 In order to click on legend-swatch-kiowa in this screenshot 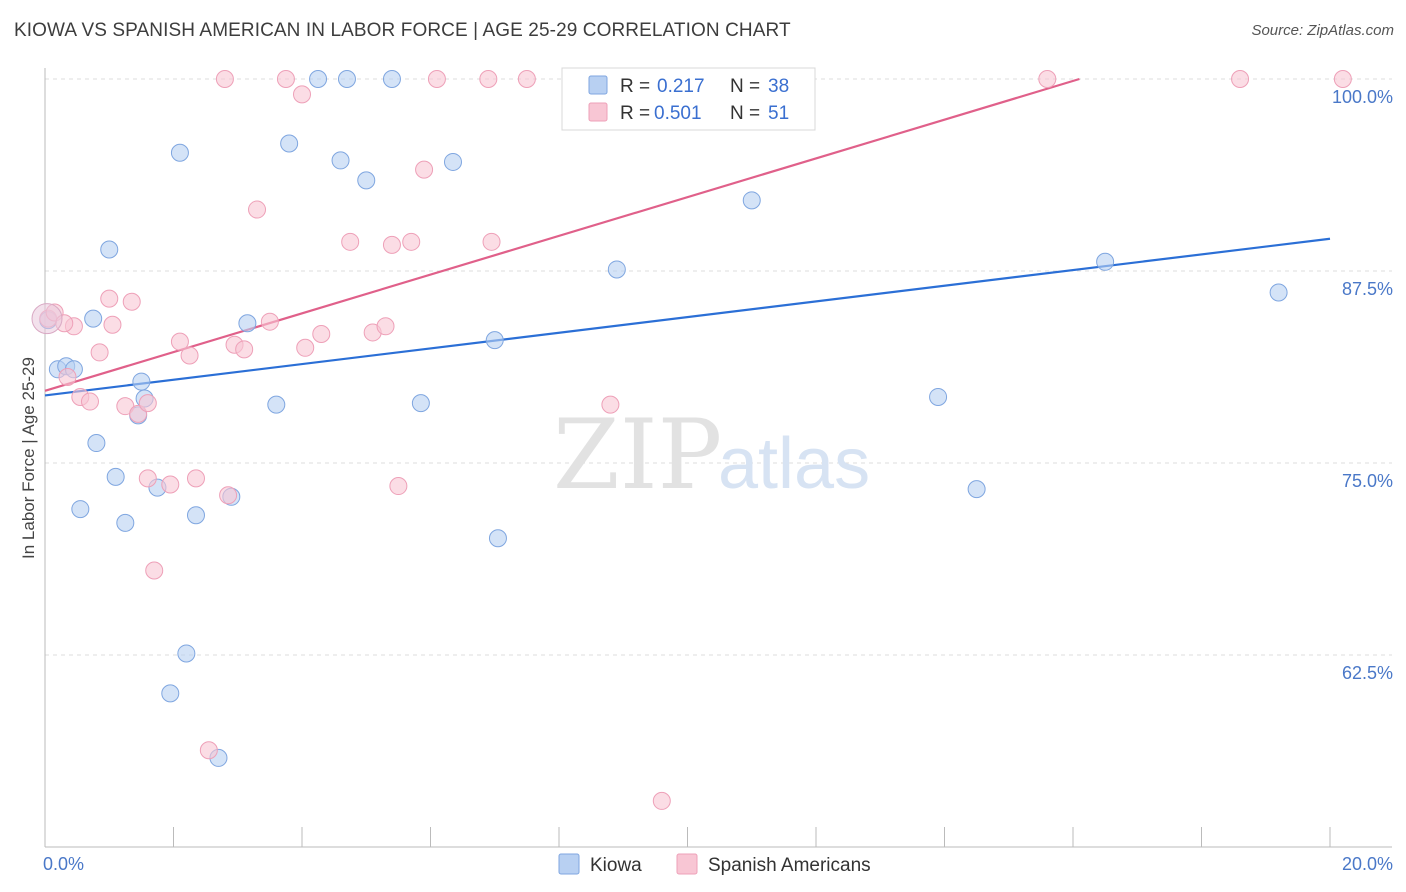, I will do `click(598, 85)`.